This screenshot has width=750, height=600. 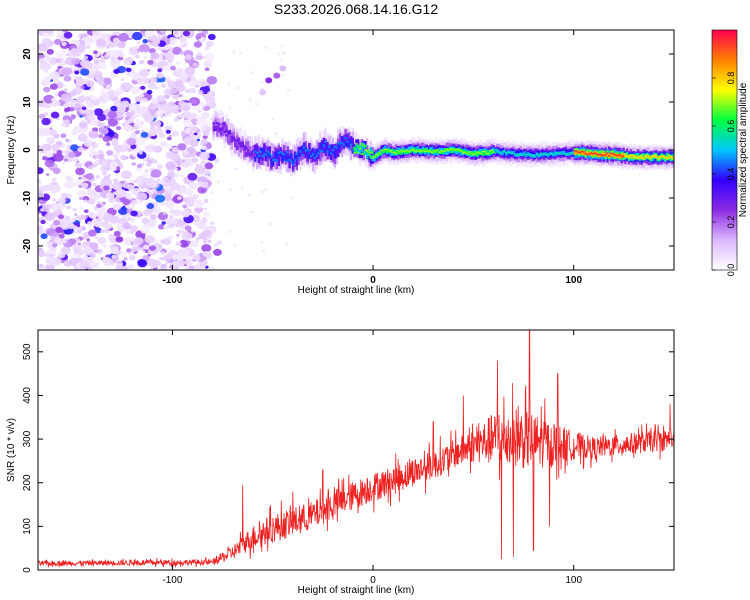 I want to click on spectrogram-x-tick-label: -100, so click(x=172, y=280).